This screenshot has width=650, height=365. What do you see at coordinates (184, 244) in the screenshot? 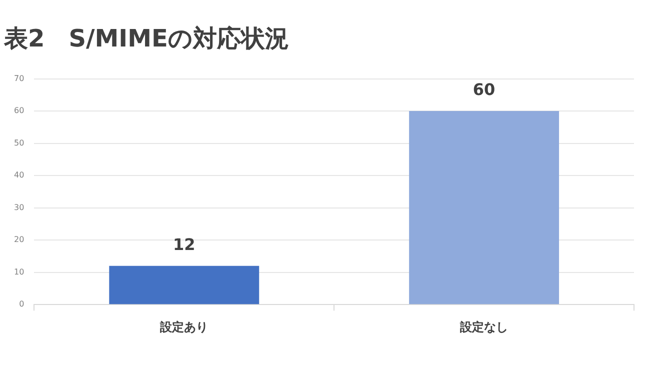
I see `data-label: 12` at bounding box center [184, 244].